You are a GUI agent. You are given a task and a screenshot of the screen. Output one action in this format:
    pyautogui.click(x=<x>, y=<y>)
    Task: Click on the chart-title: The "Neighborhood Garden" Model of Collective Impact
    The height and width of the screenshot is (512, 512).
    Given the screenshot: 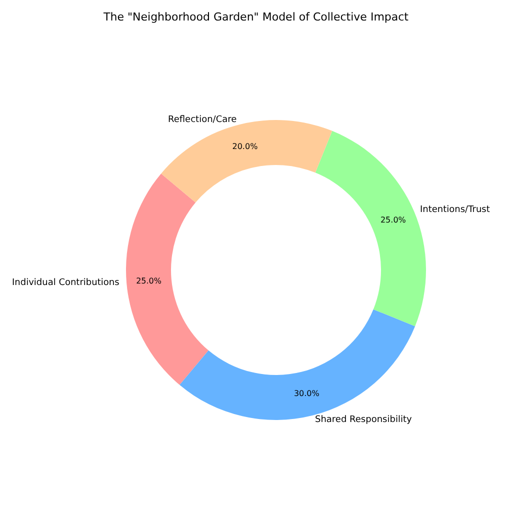 What is the action you would take?
    pyautogui.click(x=256, y=17)
    